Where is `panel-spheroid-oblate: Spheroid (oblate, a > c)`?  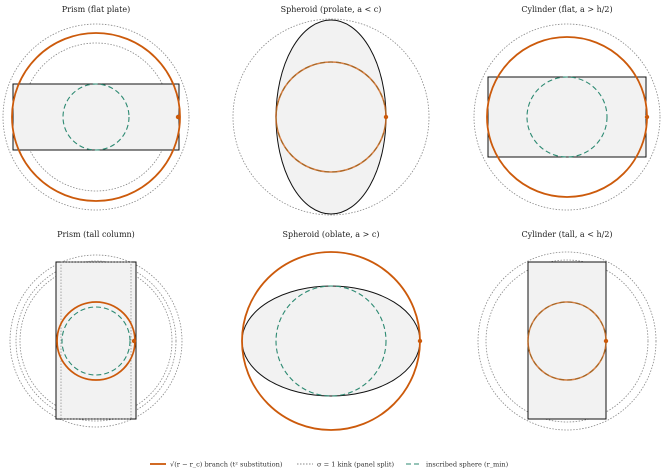 panel-spheroid-oblate: Spheroid (oblate, a > c) is located at coordinates (332, 330).